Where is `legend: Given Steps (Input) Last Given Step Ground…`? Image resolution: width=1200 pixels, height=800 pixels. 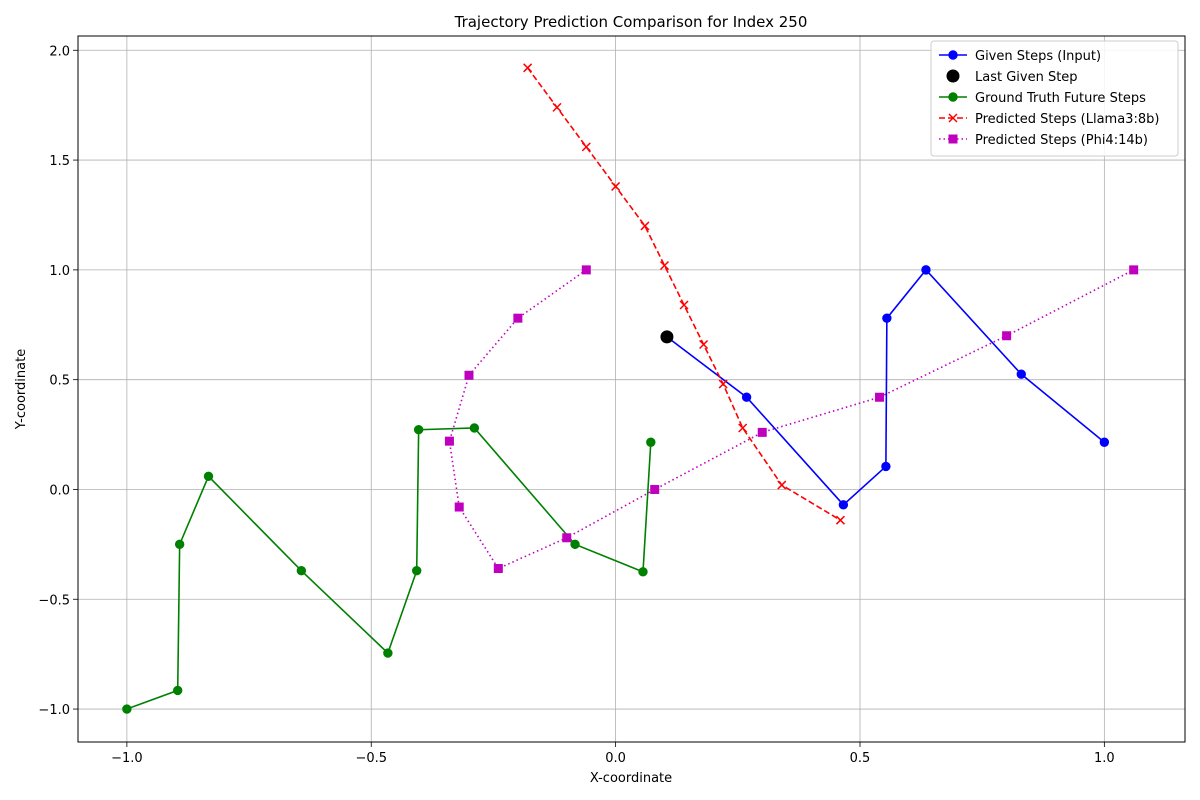
legend: Given Steps (Input) Last Given Step Ground… is located at coordinates (1054, 98).